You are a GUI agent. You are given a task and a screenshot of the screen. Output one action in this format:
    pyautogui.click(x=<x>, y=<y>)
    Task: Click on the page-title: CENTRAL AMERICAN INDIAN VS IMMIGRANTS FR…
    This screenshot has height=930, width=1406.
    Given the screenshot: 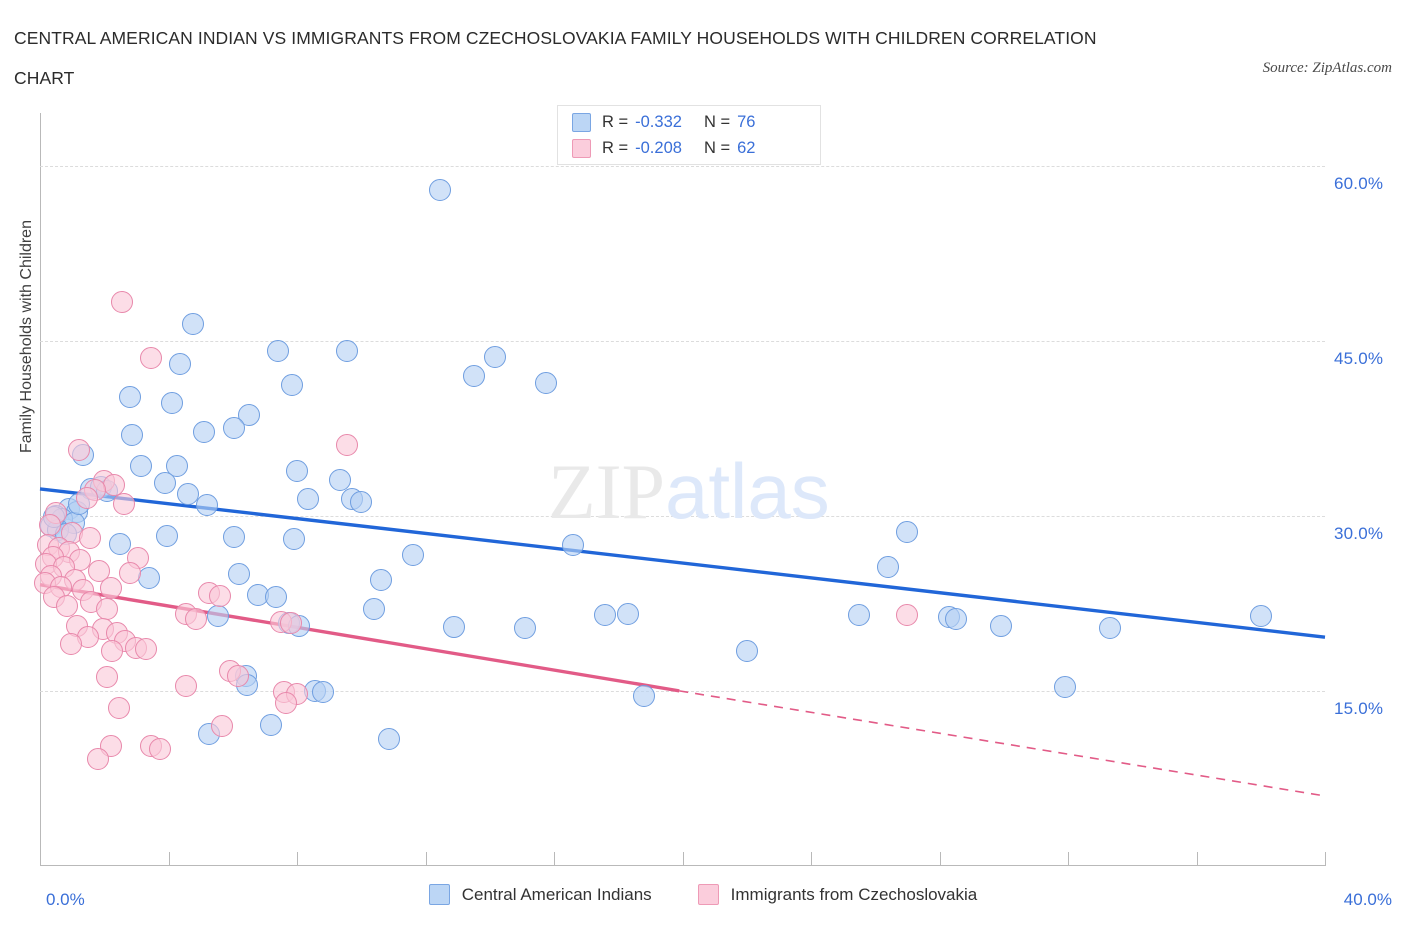 What is the action you would take?
    pyautogui.click(x=614, y=58)
    